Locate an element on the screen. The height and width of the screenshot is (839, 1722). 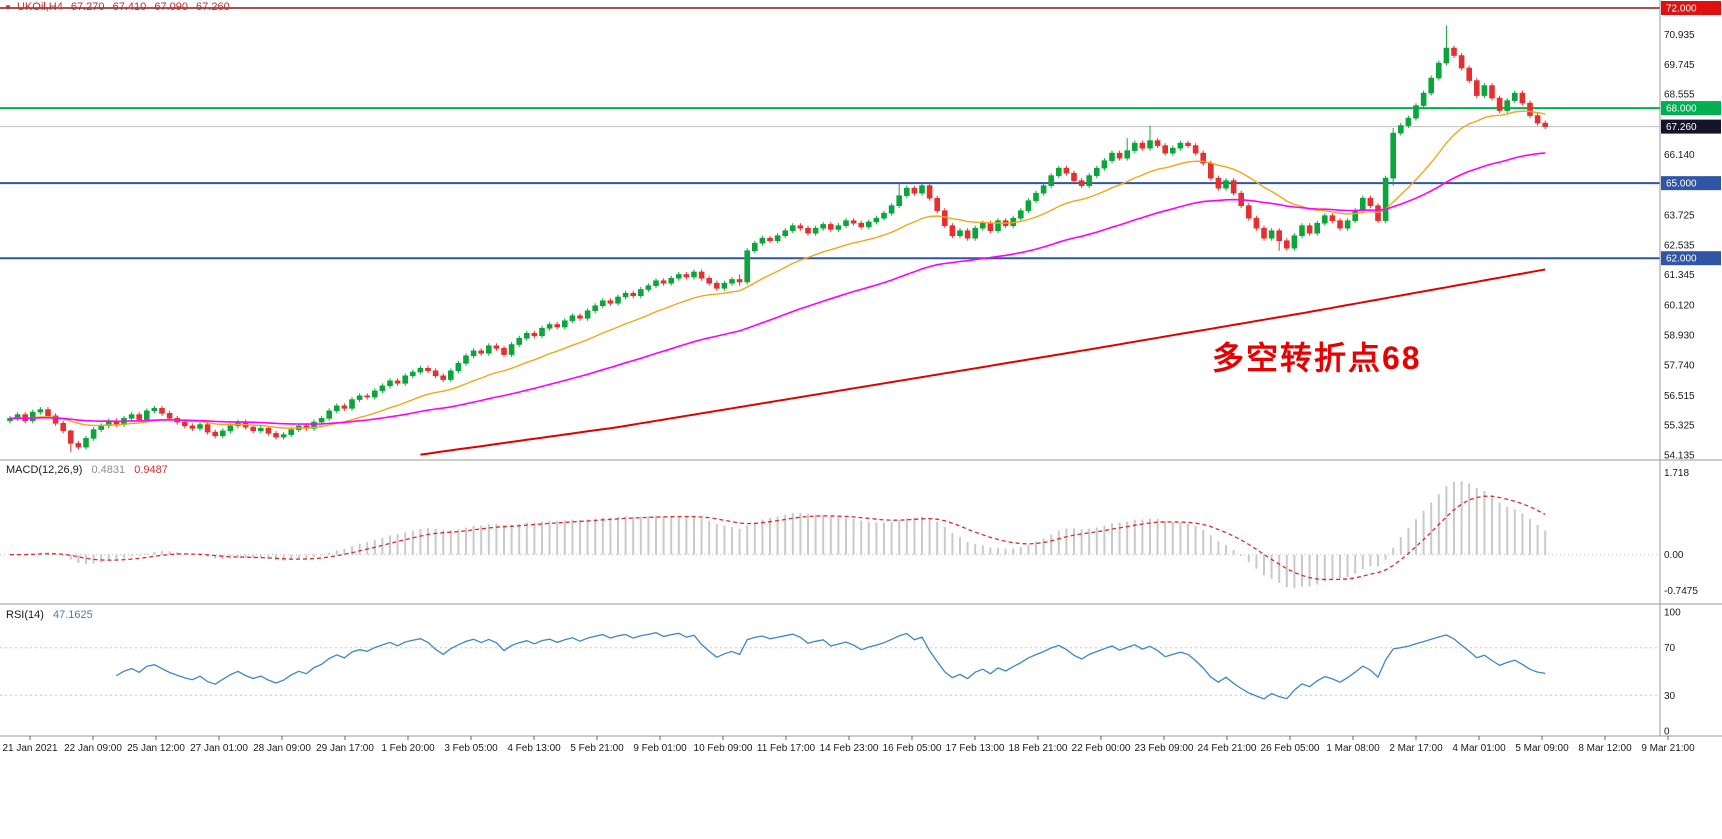
svg-text: 62.000 is located at coordinates (1681, 259).